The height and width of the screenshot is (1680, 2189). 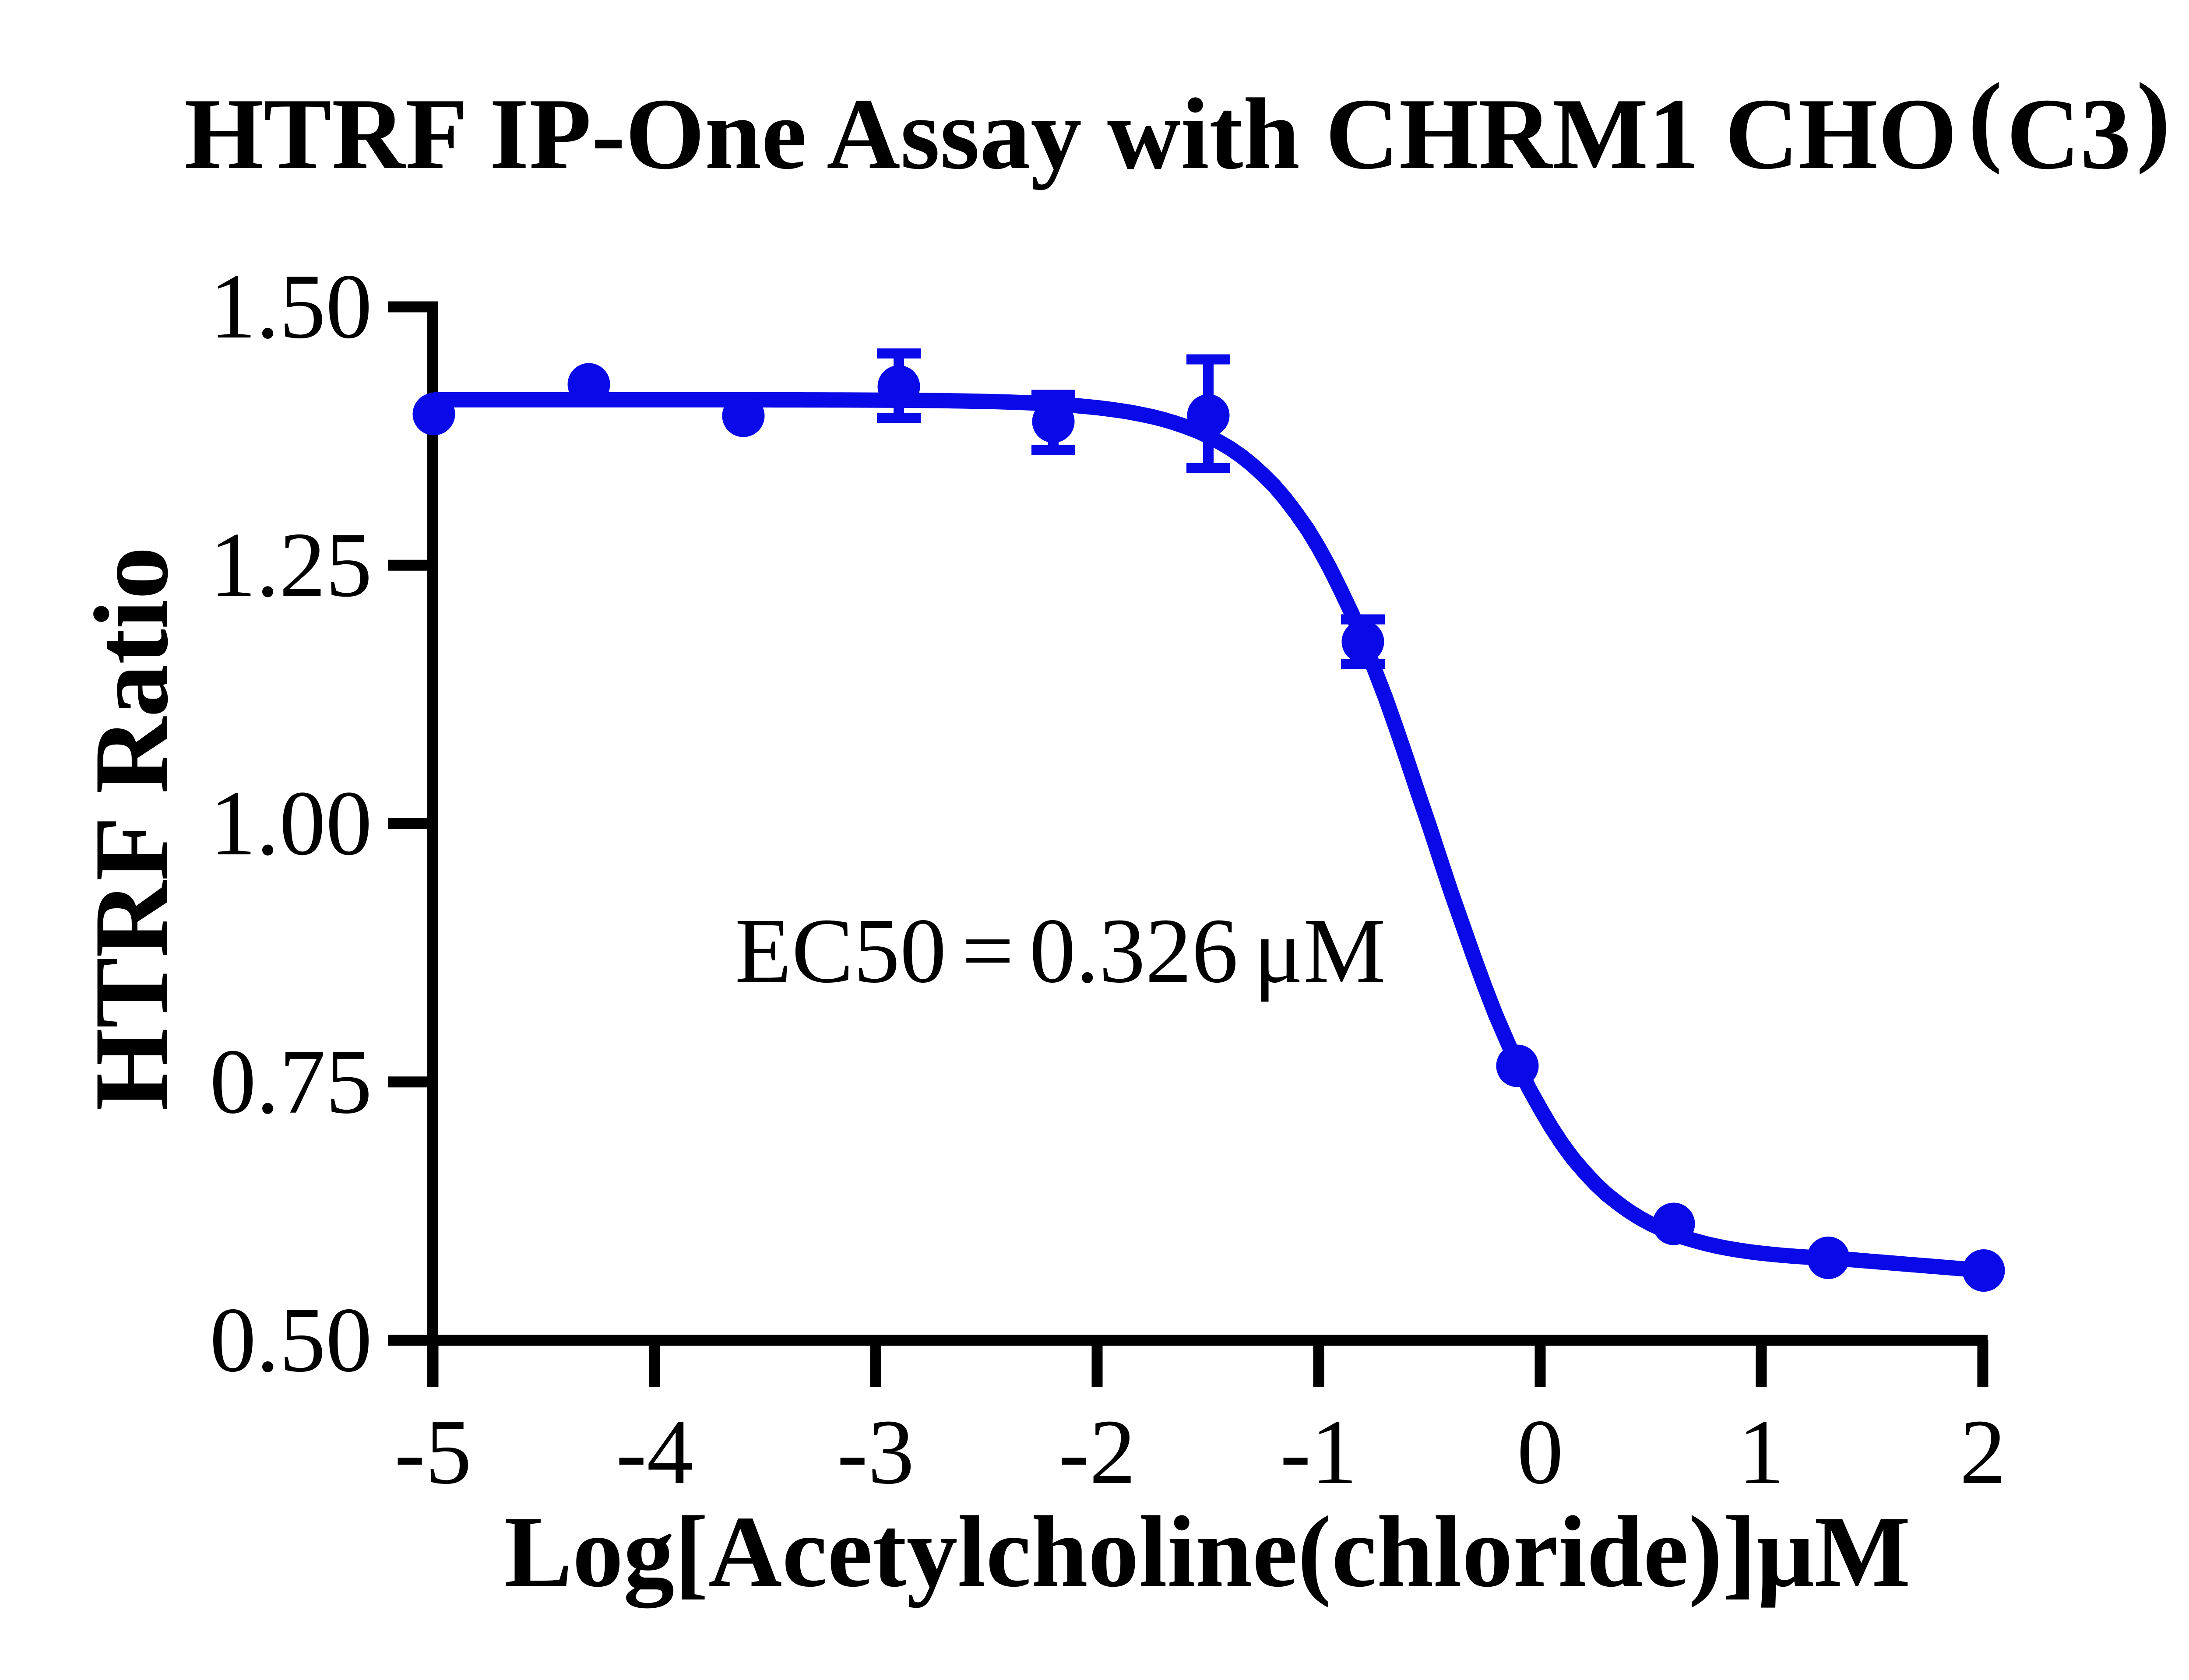 I want to click on svg-text: EC50 = 0.326 μM, so click(x=1060, y=950).